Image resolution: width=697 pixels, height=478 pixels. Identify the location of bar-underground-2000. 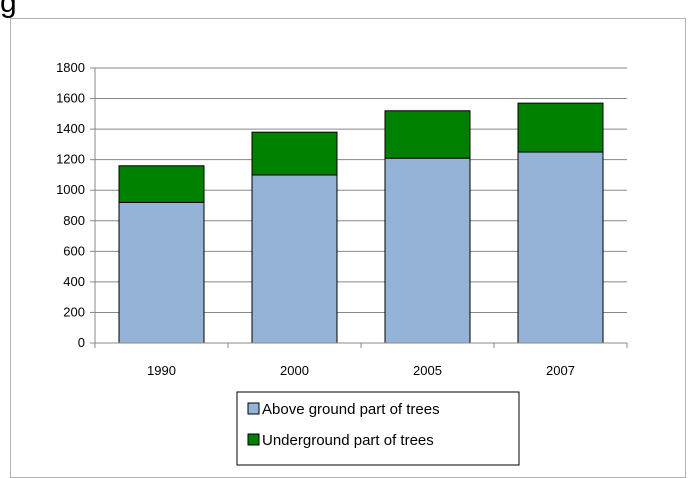
(294, 153).